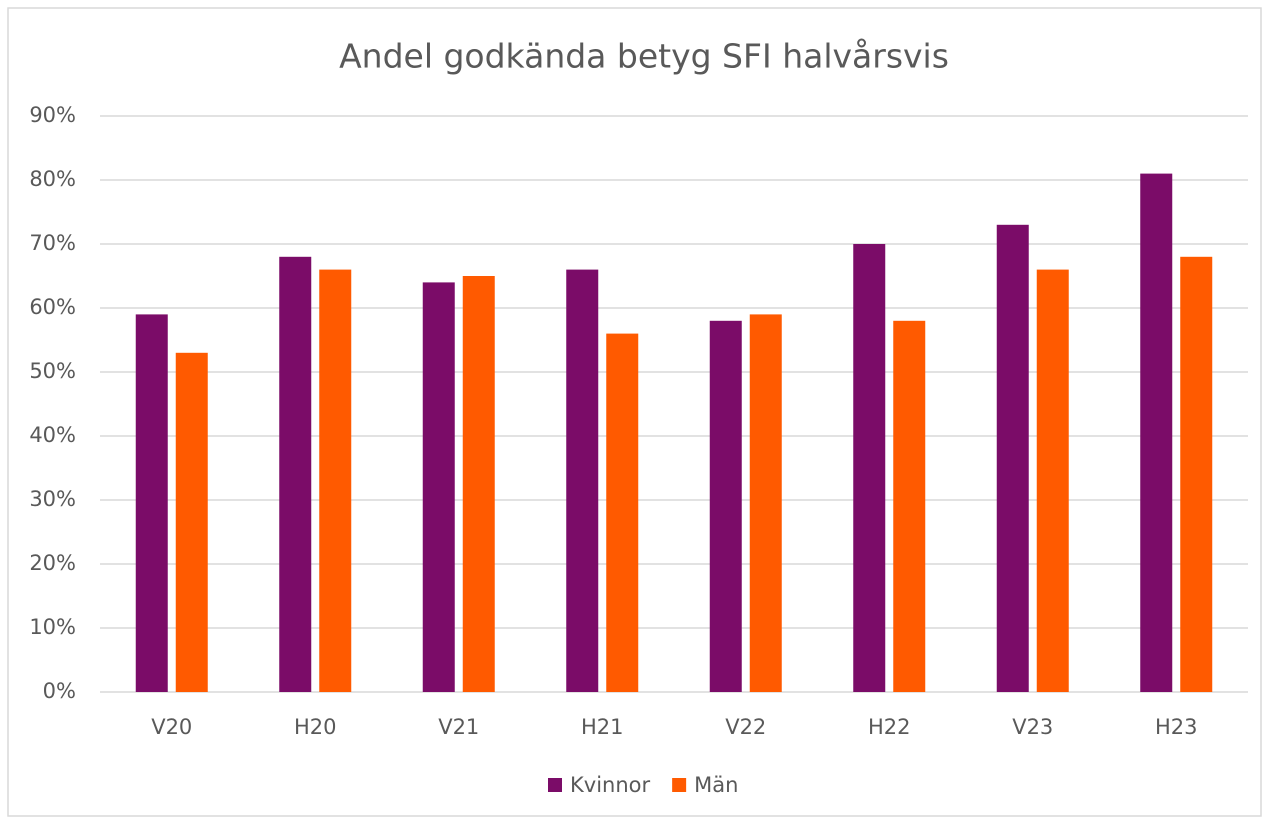 Image resolution: width=1269 pixels, height=823 pixels. I want to click on y-tick-label: 60%, so click(52, 307).